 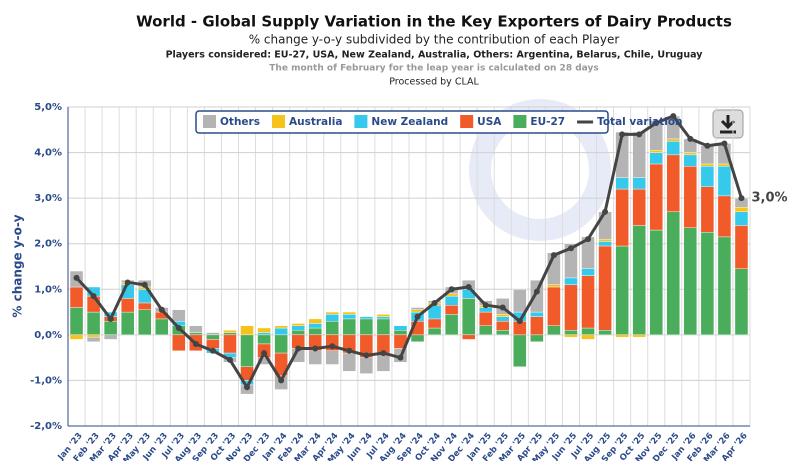 I want to click on legend-label: EU-27, so click(x=547, y=122).